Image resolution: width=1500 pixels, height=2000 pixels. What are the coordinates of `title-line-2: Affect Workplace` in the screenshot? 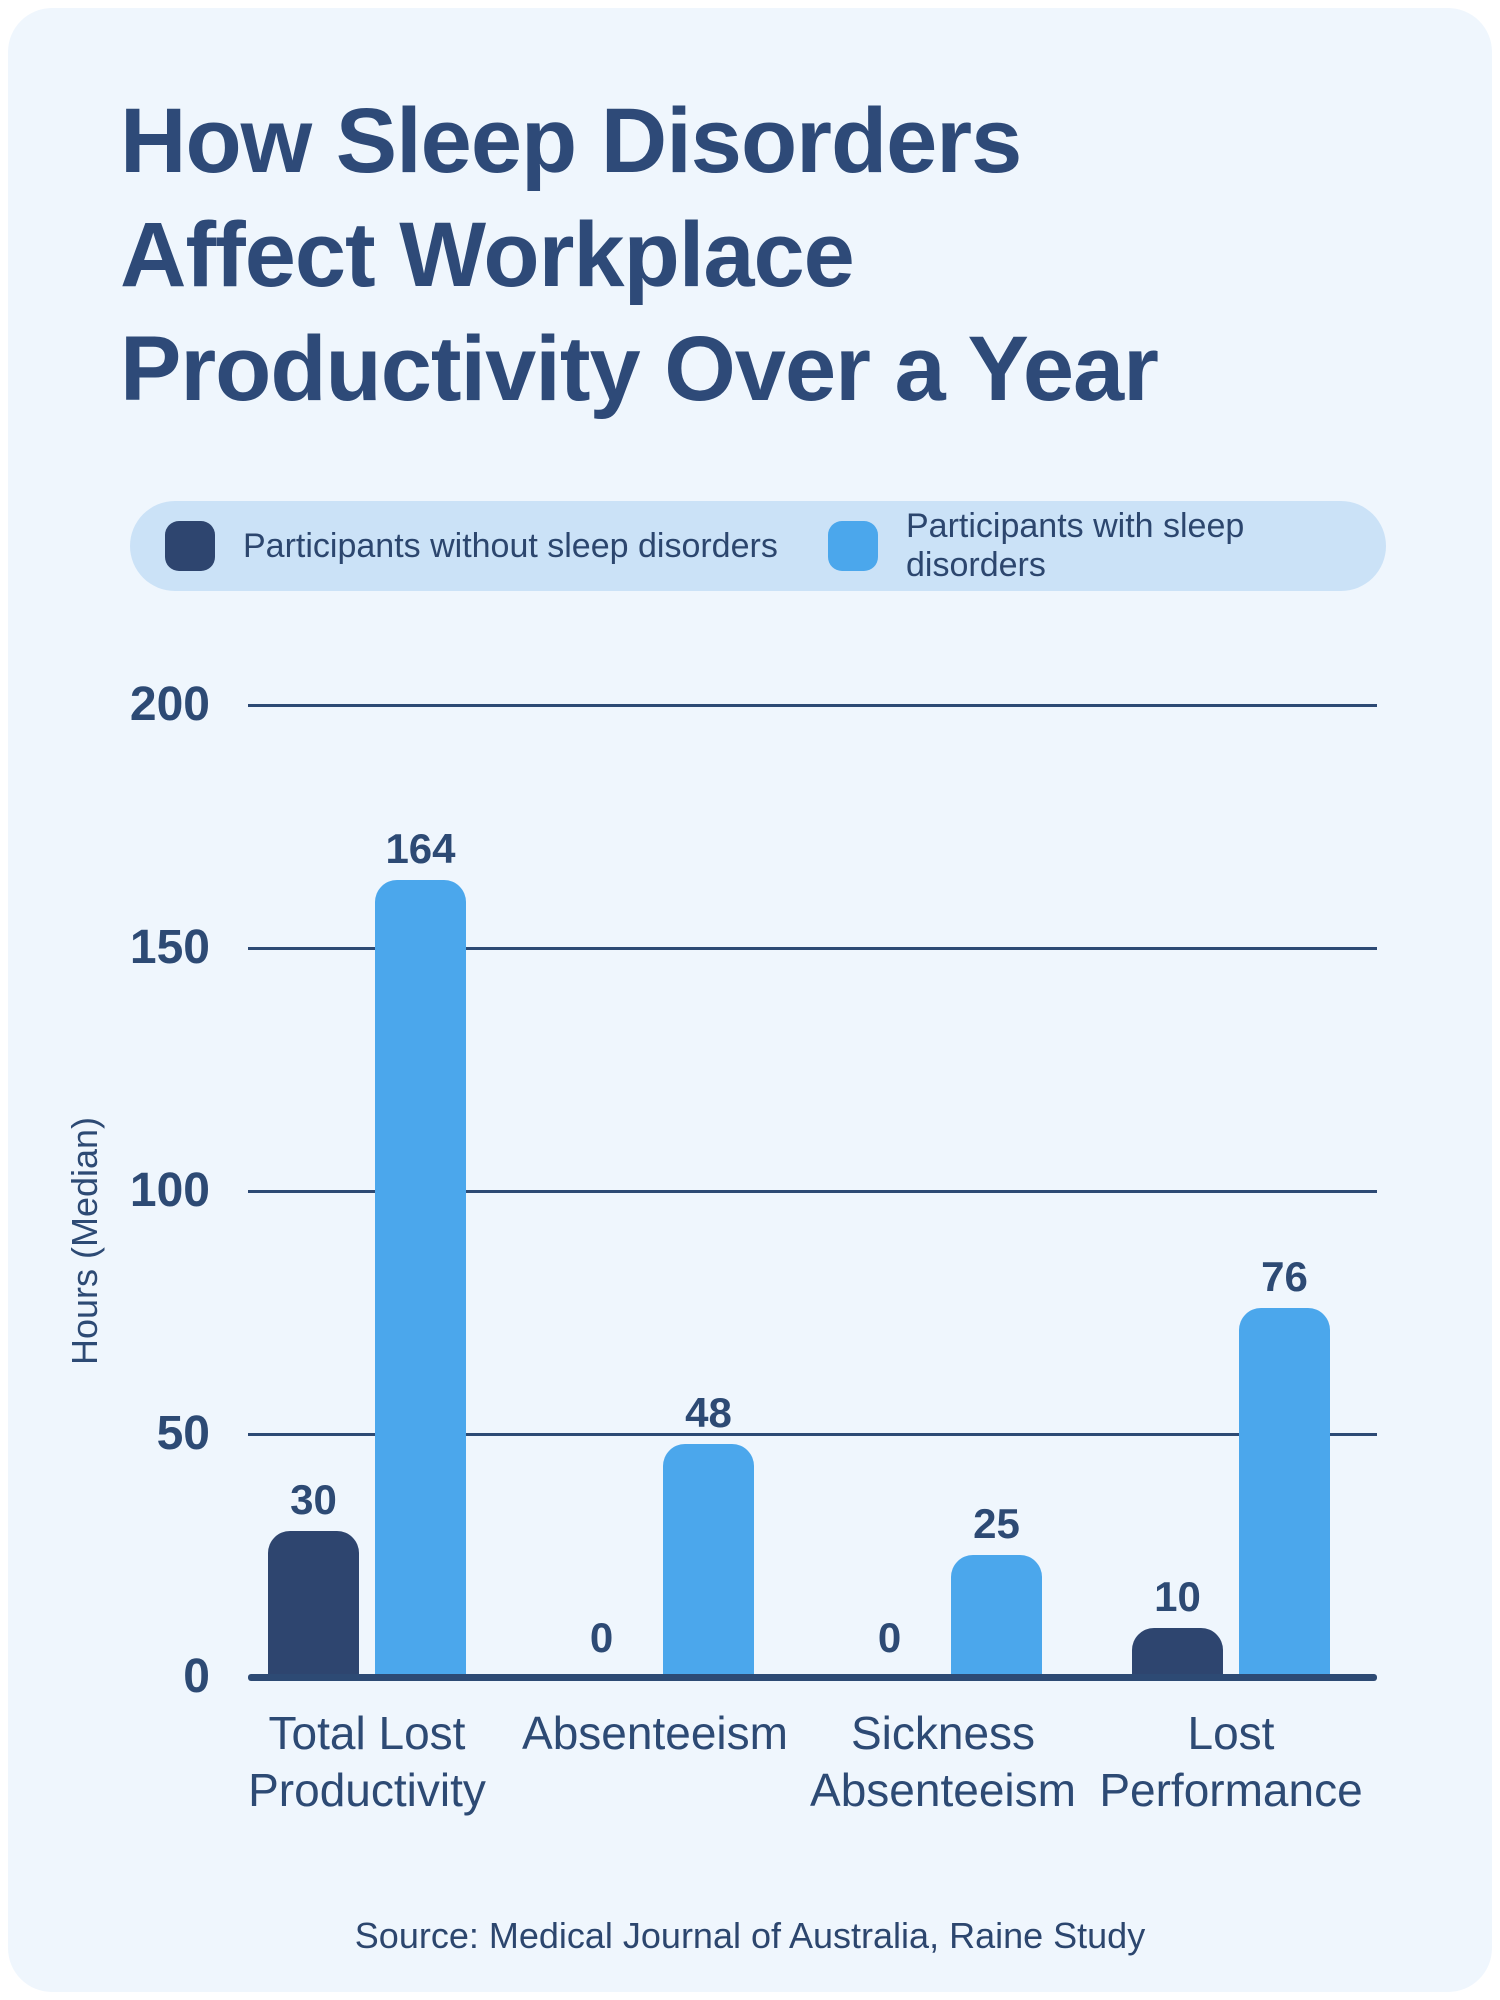 It's located at (487, 255).